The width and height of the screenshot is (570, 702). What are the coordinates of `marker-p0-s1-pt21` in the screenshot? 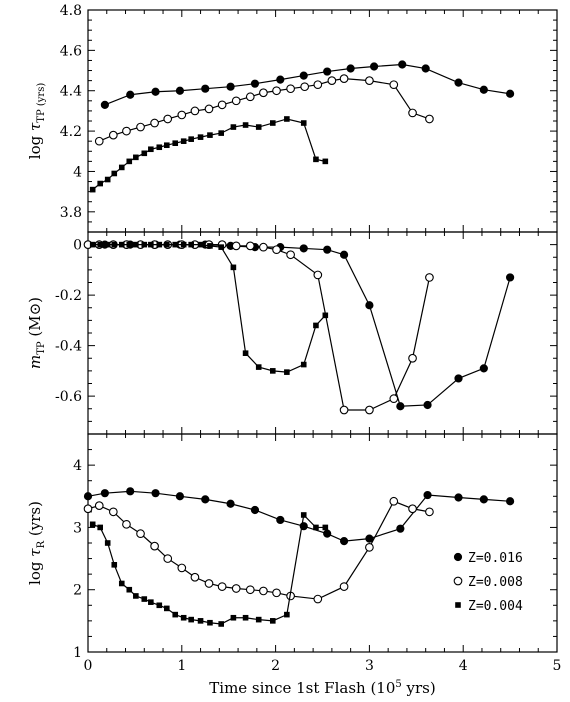 It's located at (412, 113).